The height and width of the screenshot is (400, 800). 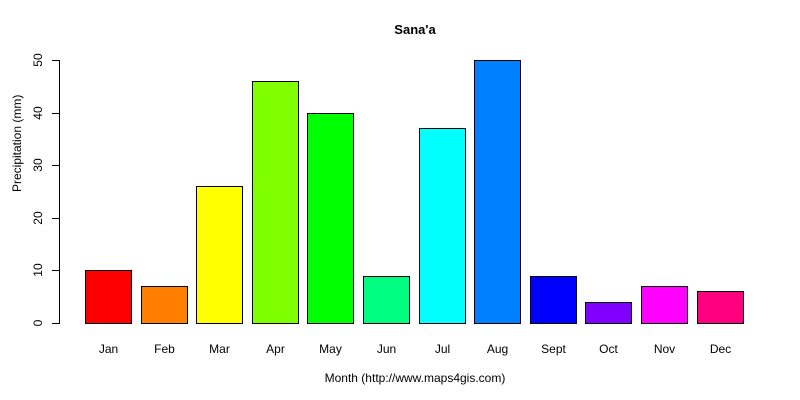 I want to click on x-tick-label: Apr, so click(x=275, y=349).